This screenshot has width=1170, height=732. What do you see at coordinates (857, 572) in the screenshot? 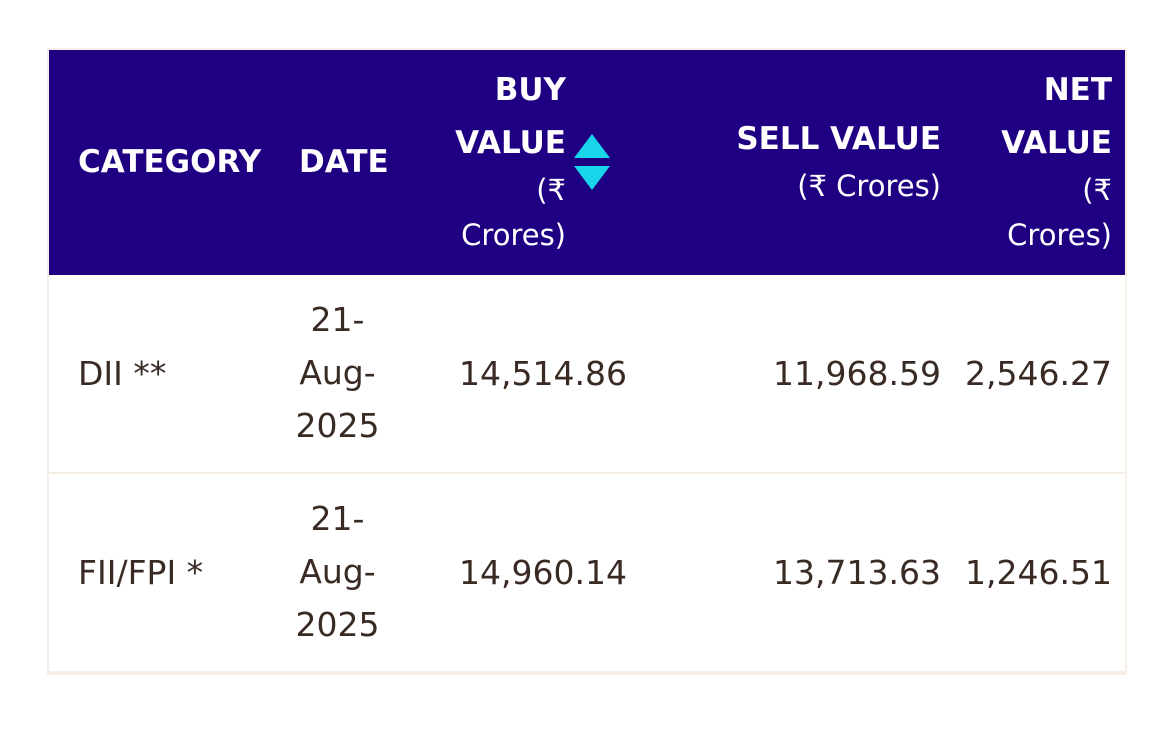
I see `cell-sell-value: 13,713.63` at bounding box center [857, 572].